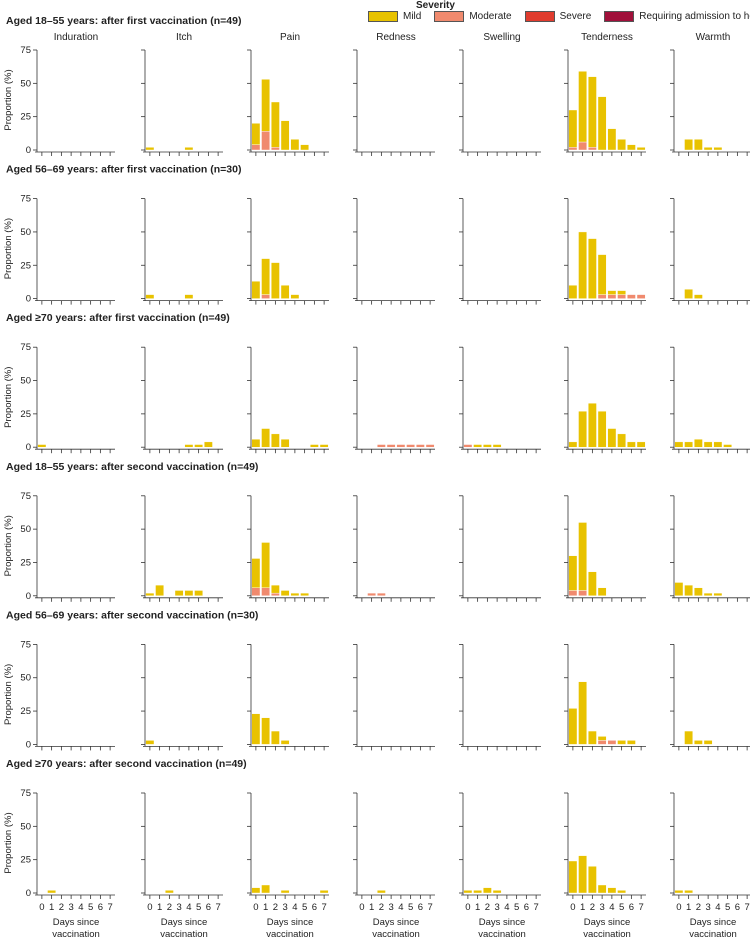  I want to click on legend-label-mild: Mild, so click(412, 16).